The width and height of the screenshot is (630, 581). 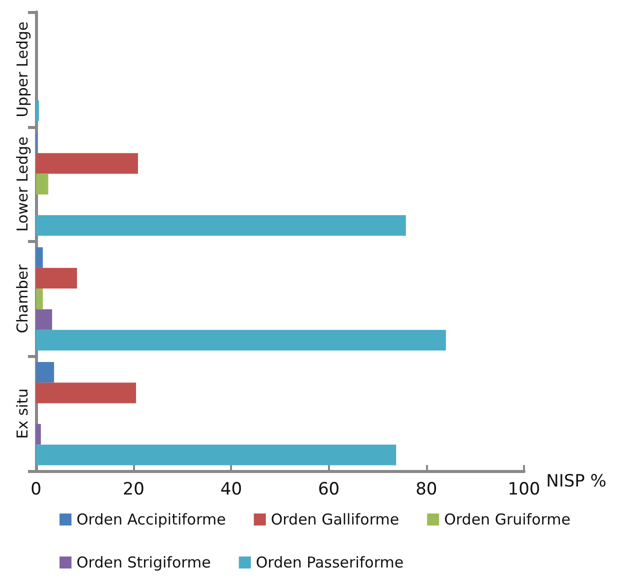 What do you see at coordinates (23, 299) in the screenshot?
I see `y-tick-label: Chamber` at bounding box center [23, 299].